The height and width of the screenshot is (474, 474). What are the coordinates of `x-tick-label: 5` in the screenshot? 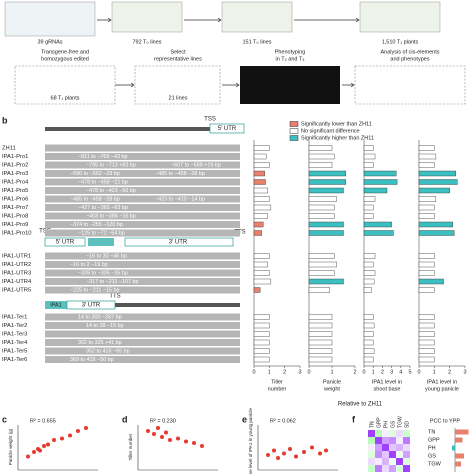 It's located at (409, 372).